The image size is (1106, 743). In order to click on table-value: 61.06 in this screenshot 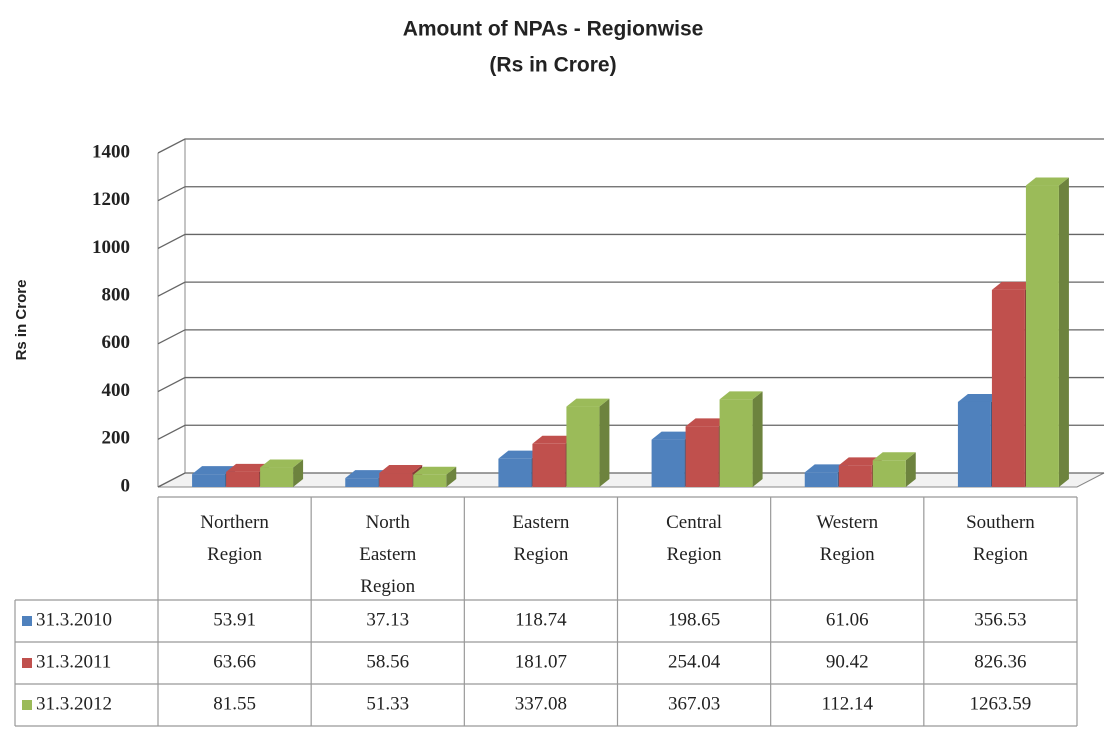, I will do `click(847, 619)`.